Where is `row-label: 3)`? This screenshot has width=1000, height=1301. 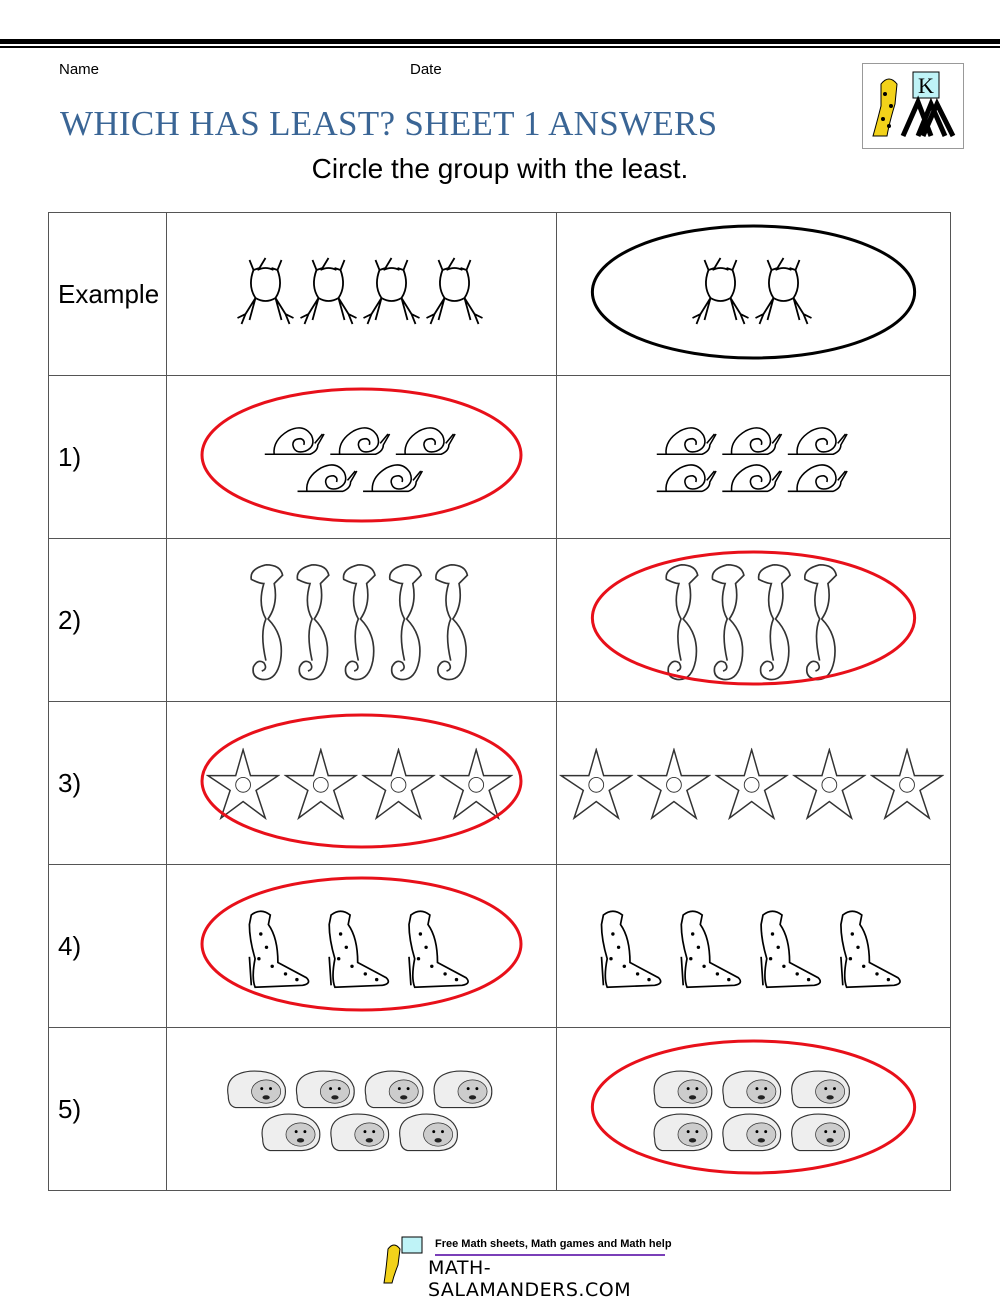
row-label: 3) is located at coordinates (107, 783).